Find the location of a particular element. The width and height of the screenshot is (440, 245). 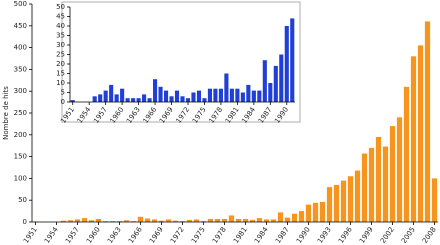

y-tick-label: 150 is located at coordinates (20, 157).